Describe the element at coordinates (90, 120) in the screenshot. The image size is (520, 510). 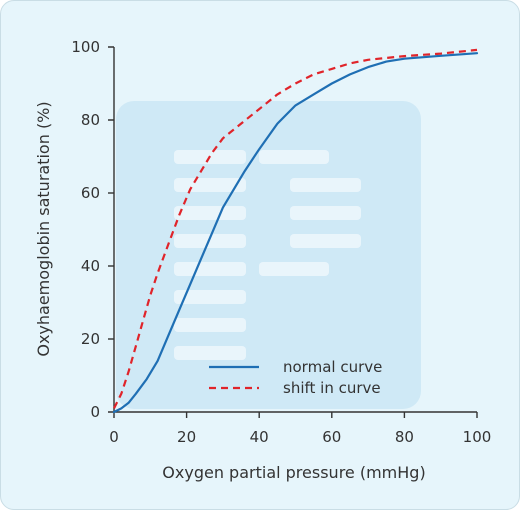
I see `y-tick-label: 80` at that location.